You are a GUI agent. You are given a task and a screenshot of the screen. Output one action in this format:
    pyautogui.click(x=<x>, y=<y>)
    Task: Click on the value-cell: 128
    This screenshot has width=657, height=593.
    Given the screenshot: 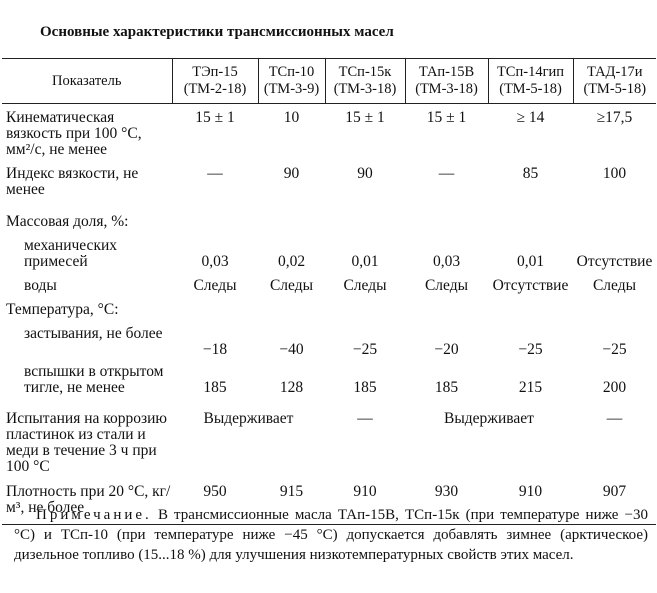 What is the action you would take?
    pyautogui.click(x=291, y=387)
    